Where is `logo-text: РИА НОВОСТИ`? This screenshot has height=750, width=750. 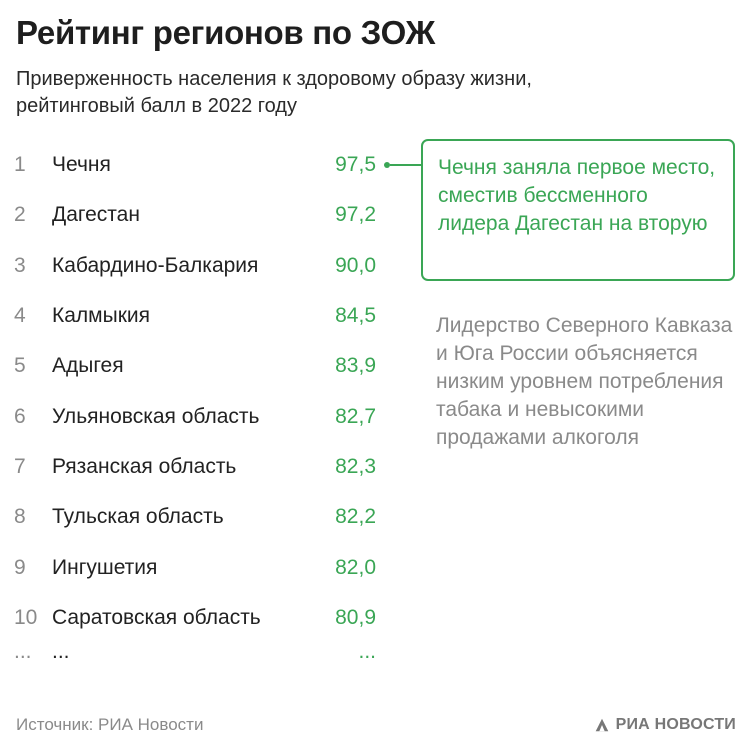
logo-text: РИА НОВОСТИ is located at coordinates (675, 724).